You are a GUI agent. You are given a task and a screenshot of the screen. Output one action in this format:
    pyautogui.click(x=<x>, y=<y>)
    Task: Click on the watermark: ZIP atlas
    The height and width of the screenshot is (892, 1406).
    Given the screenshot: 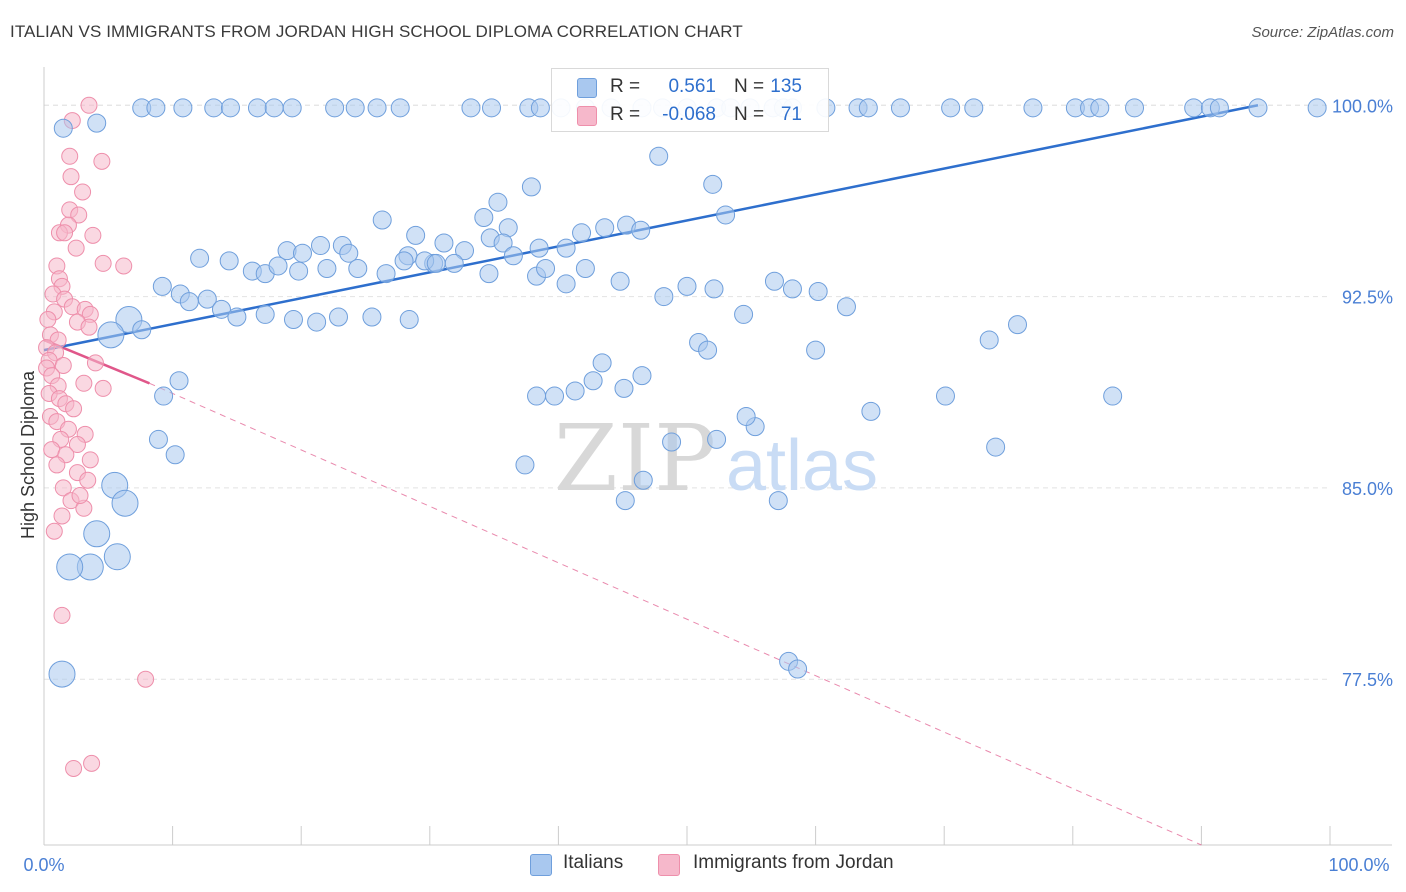 What is the action you would take?
    pyautogui.click(x=716, y=458)
    